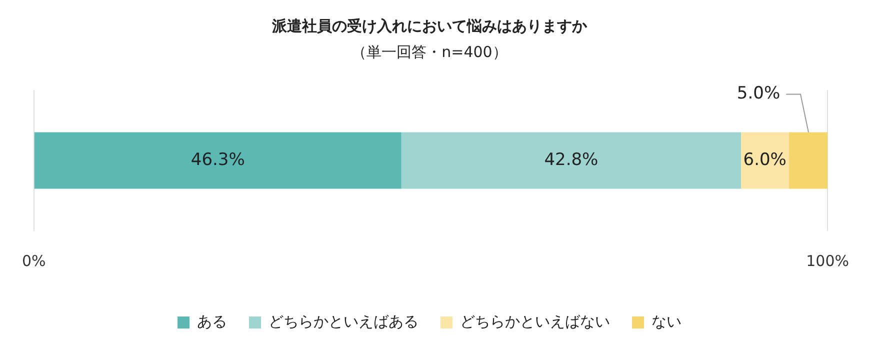 Image resolution: width=871 pixels, height=340 pixels. I want to click on legend-label: ある, so click(212, 321).